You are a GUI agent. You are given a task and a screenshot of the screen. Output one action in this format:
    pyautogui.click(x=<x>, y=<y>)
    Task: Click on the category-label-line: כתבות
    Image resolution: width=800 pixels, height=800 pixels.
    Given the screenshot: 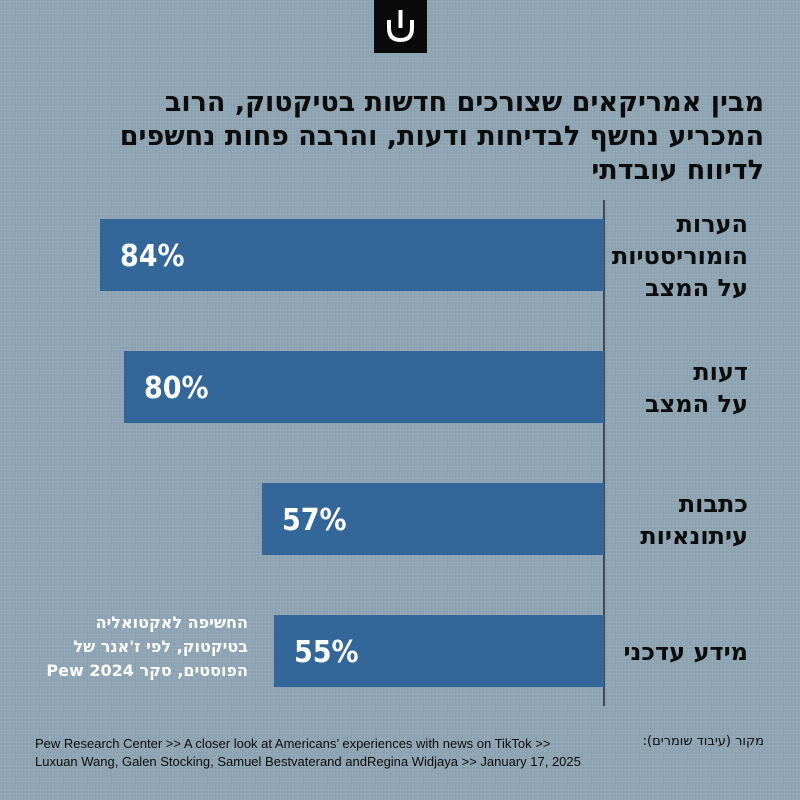 What is the action you would take?
    pyautogui.click(x=713, y=504)
    